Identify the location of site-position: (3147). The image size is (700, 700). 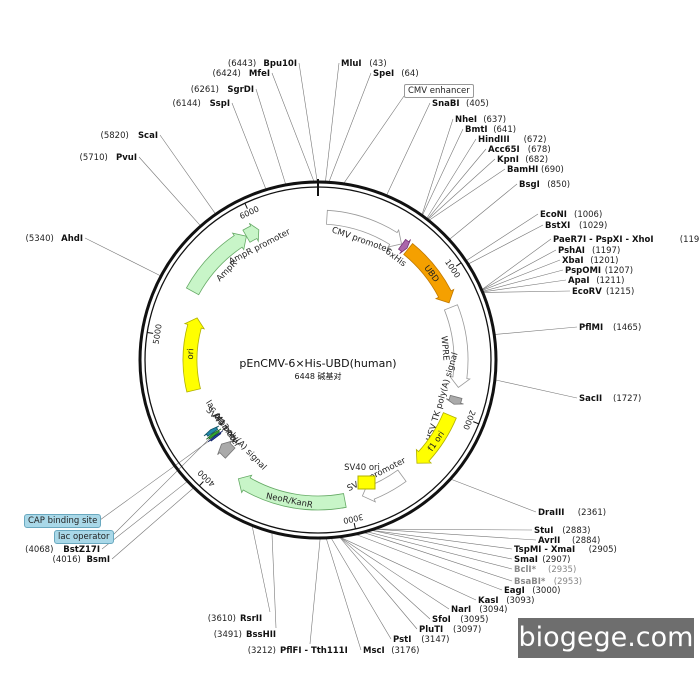
(435, 640).